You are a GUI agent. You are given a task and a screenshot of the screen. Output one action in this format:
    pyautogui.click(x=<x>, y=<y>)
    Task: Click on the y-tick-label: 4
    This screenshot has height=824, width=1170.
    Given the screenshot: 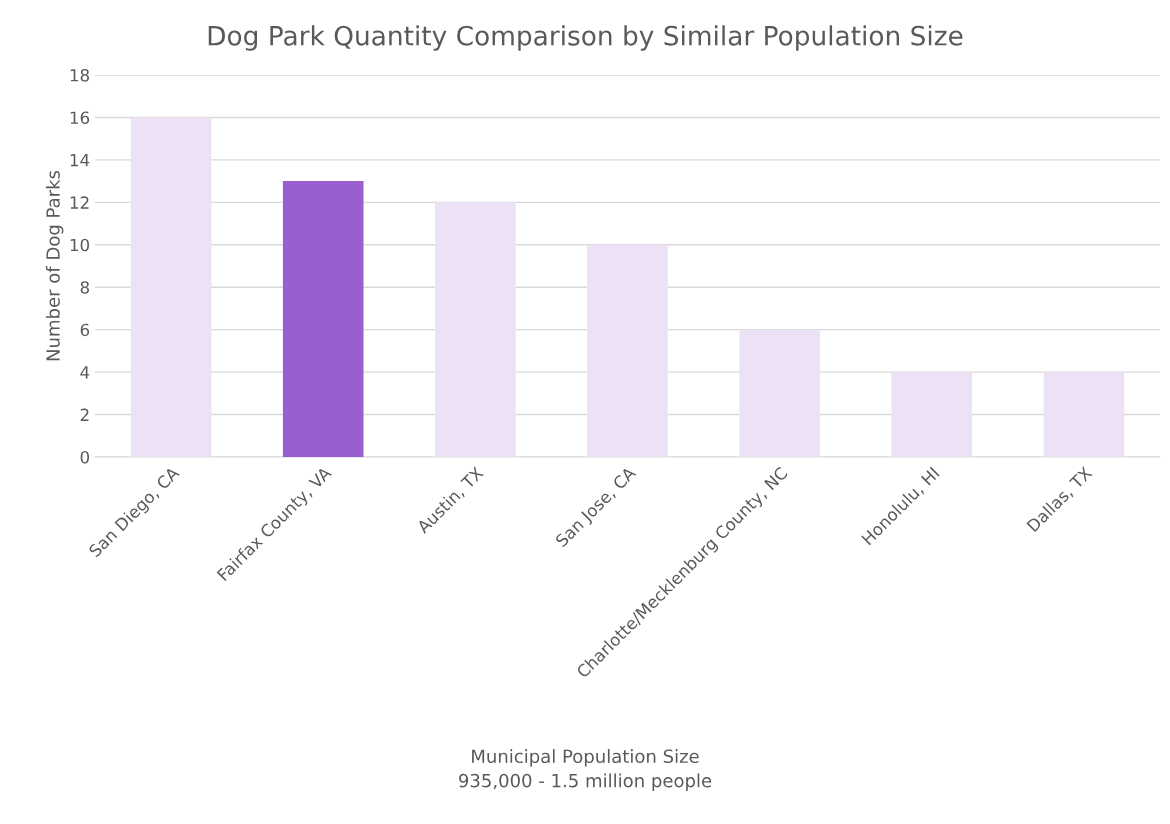 What is the action you would take?
    pyautogui.click(x=85, y=372)
    